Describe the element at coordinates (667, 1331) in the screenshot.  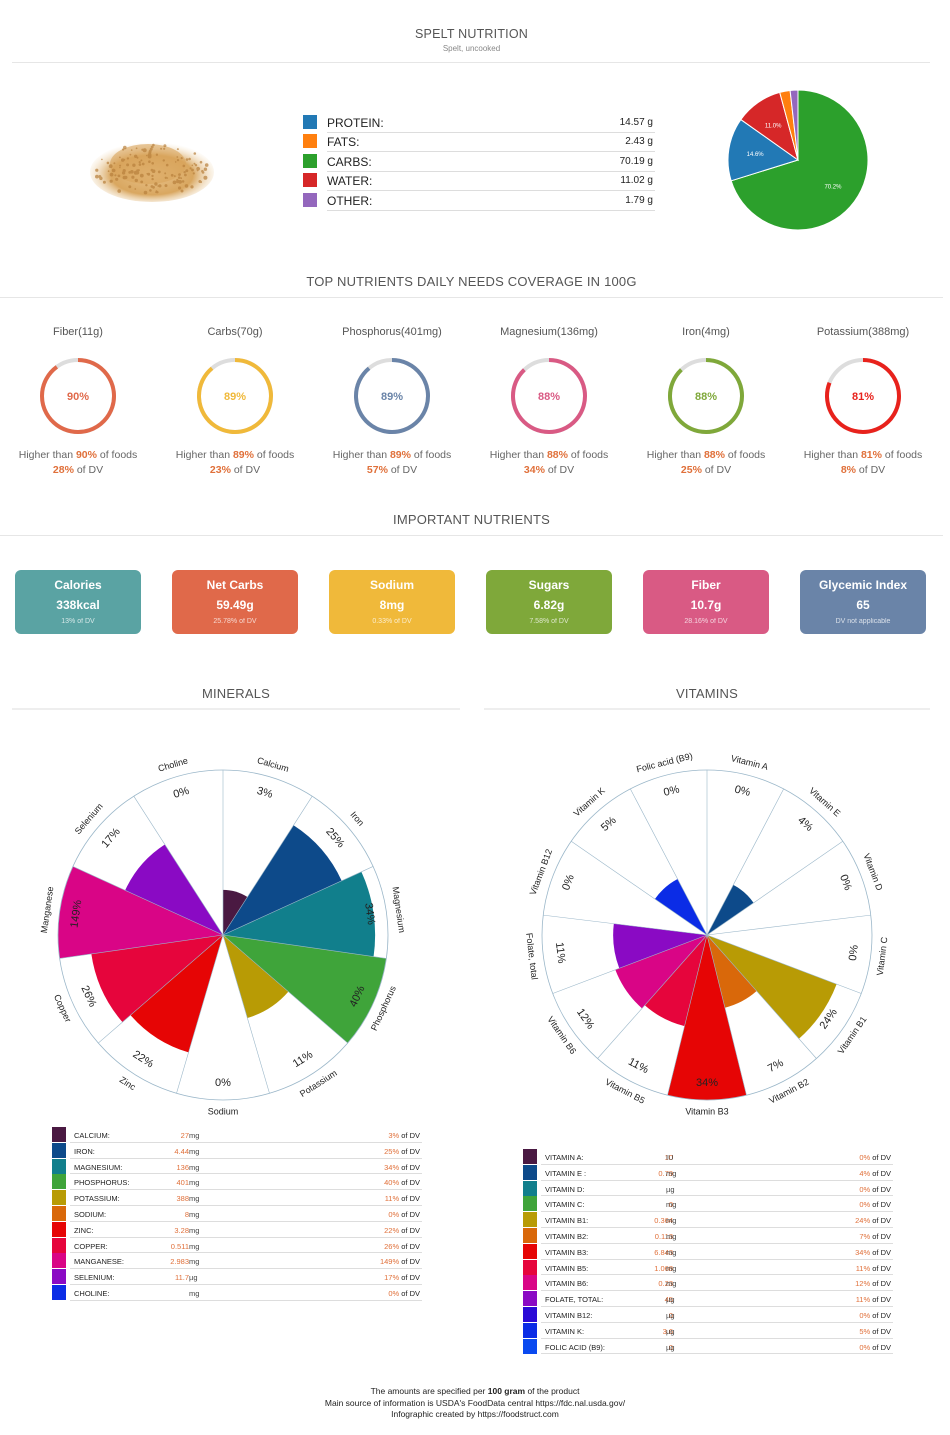
I see `nutrient-amount: 3.6` at that location.